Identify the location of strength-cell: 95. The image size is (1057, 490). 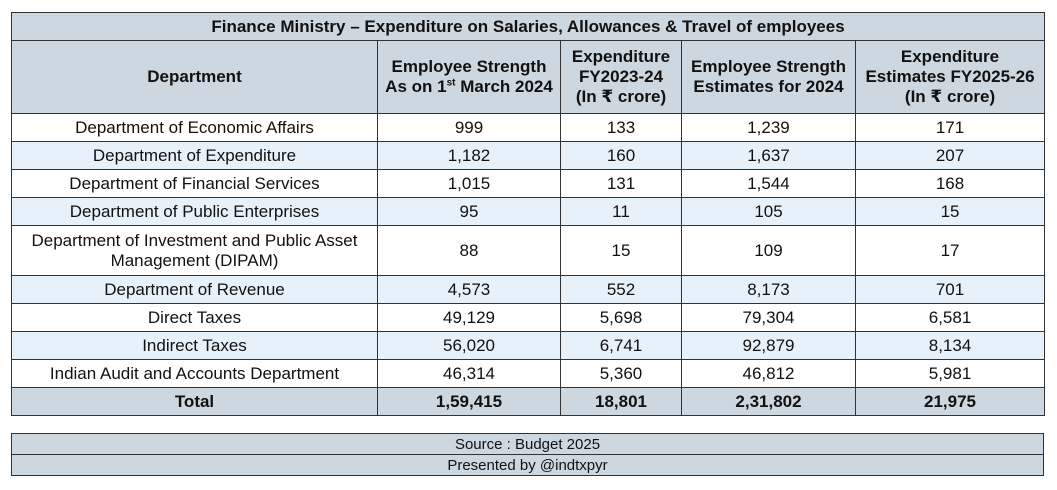
(469, 211).